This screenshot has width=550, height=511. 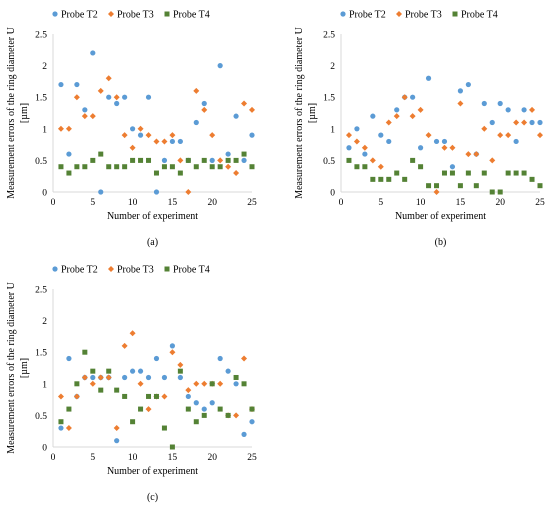 What do you see at coordinates (44, 67) in the screenshot?
I see `y-tick-label: 2` at bounding box center [44, 67].